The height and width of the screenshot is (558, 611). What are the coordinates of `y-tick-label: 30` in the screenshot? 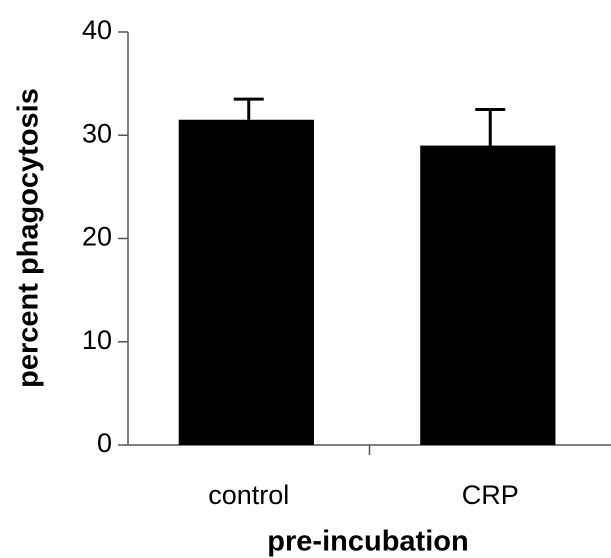 It's located at (97, 133).